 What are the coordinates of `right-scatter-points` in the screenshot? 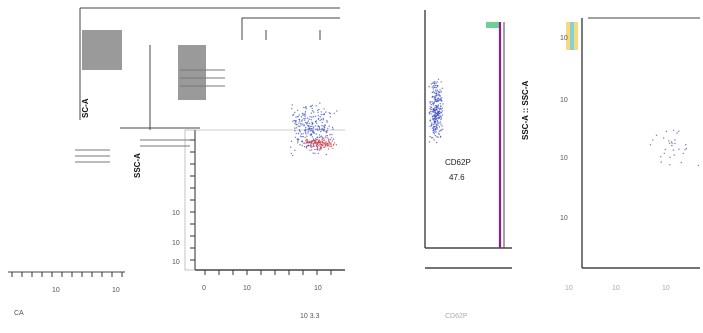 It's located at (674, 148).